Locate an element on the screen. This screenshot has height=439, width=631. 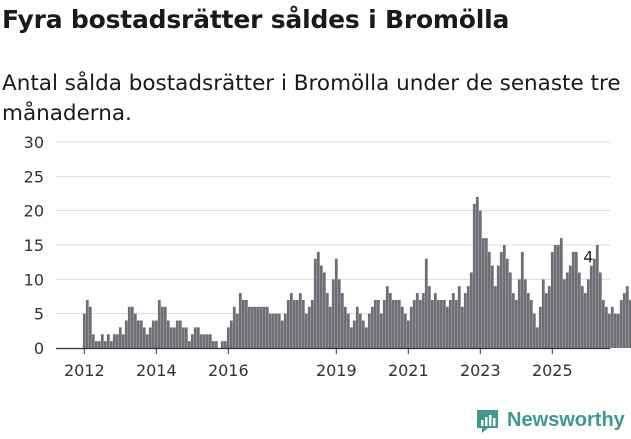
brand-name: Newsworthy is located at coordinates (566, 420).